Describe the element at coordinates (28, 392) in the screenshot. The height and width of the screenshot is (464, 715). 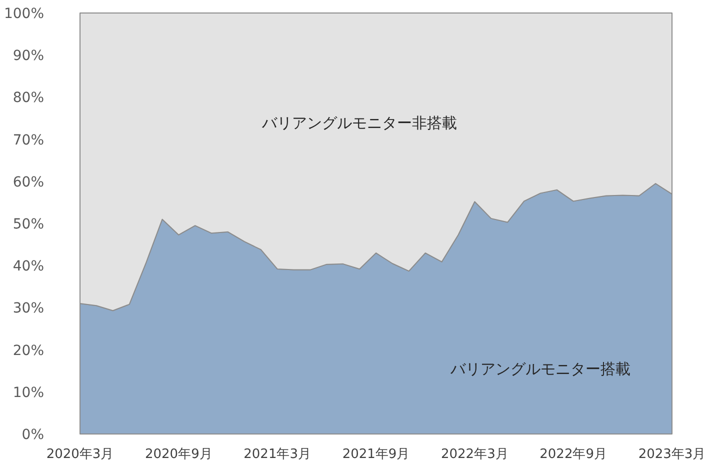
I see `y-tick-label: 10%` at that location.